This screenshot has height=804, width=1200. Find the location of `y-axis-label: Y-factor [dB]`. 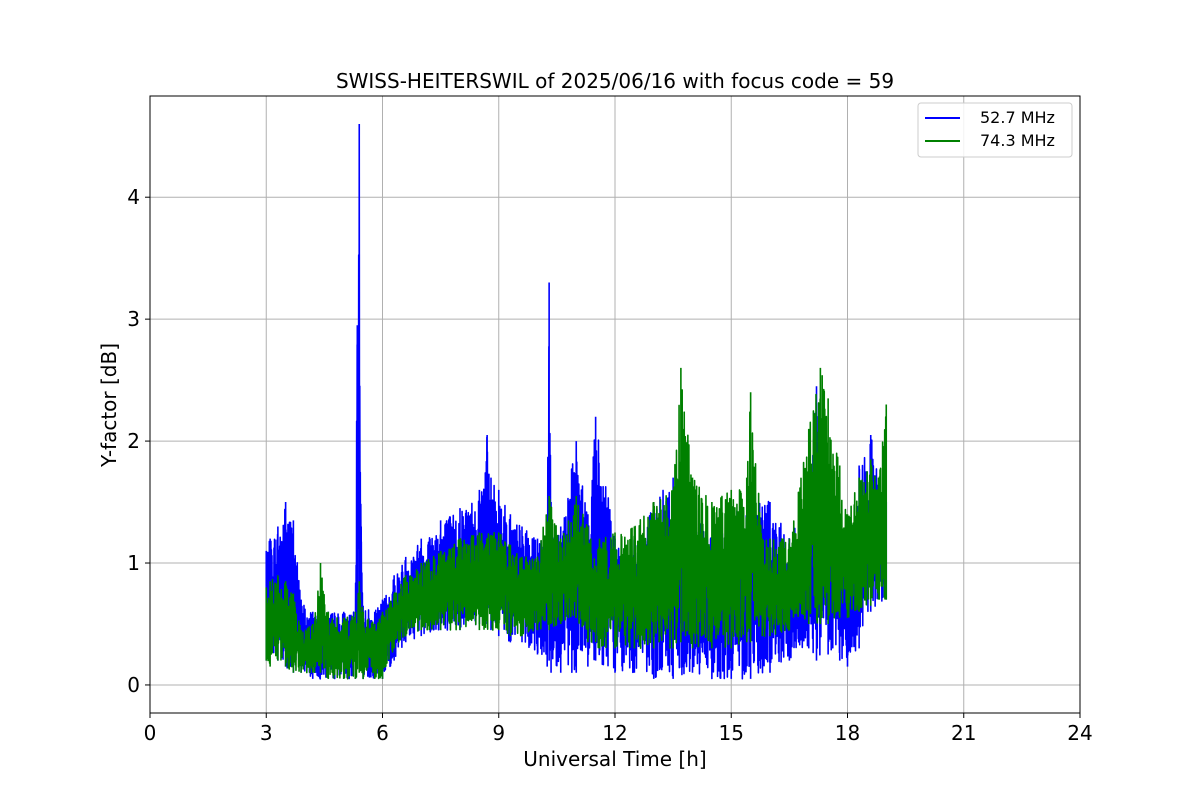

y-axis-label: Y-factor [dB] is located at coordinates (109, 405).